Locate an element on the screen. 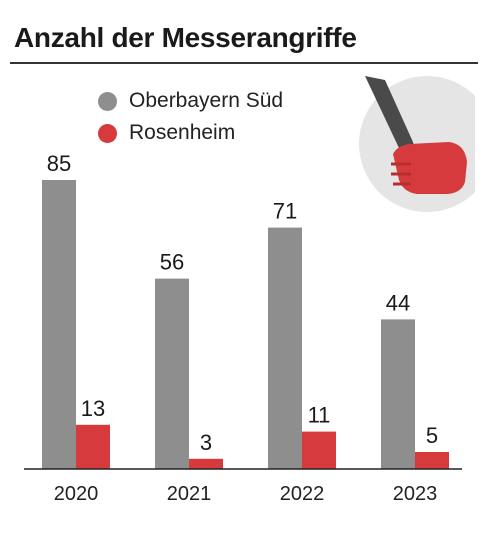  title-rule is located at coordinates (244, 63).